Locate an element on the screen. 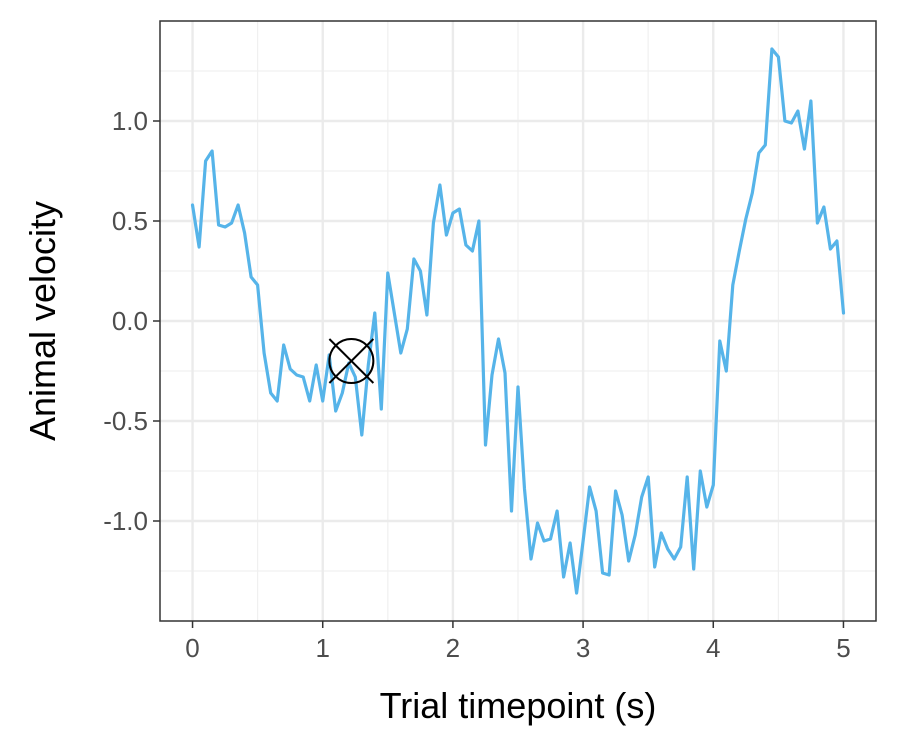  x-tick-label: 3 is located at coordinates (583, 648).